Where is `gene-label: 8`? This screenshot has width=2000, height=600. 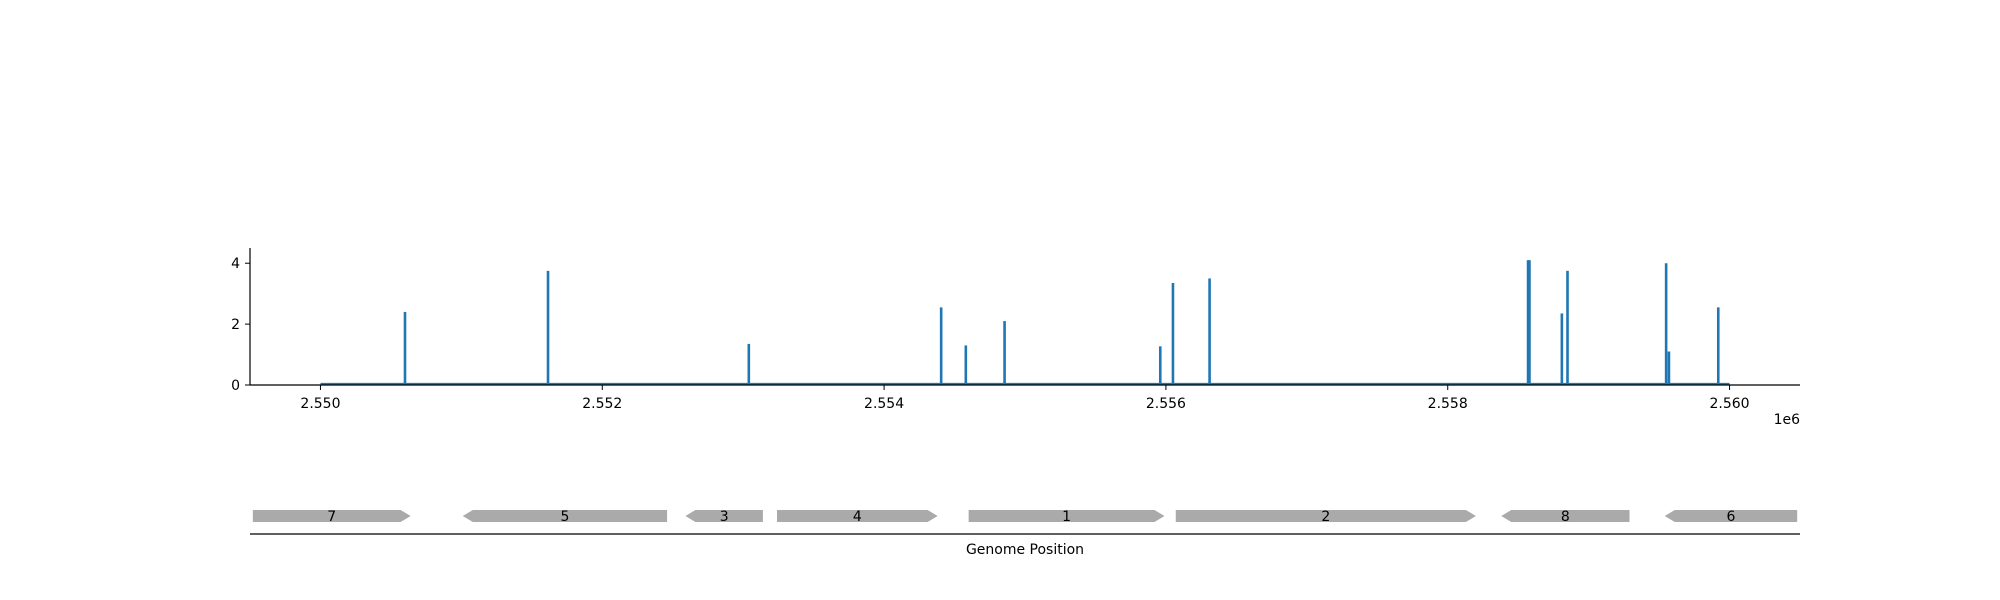 gene-label: 8 is located at coordinates (1565, 517).